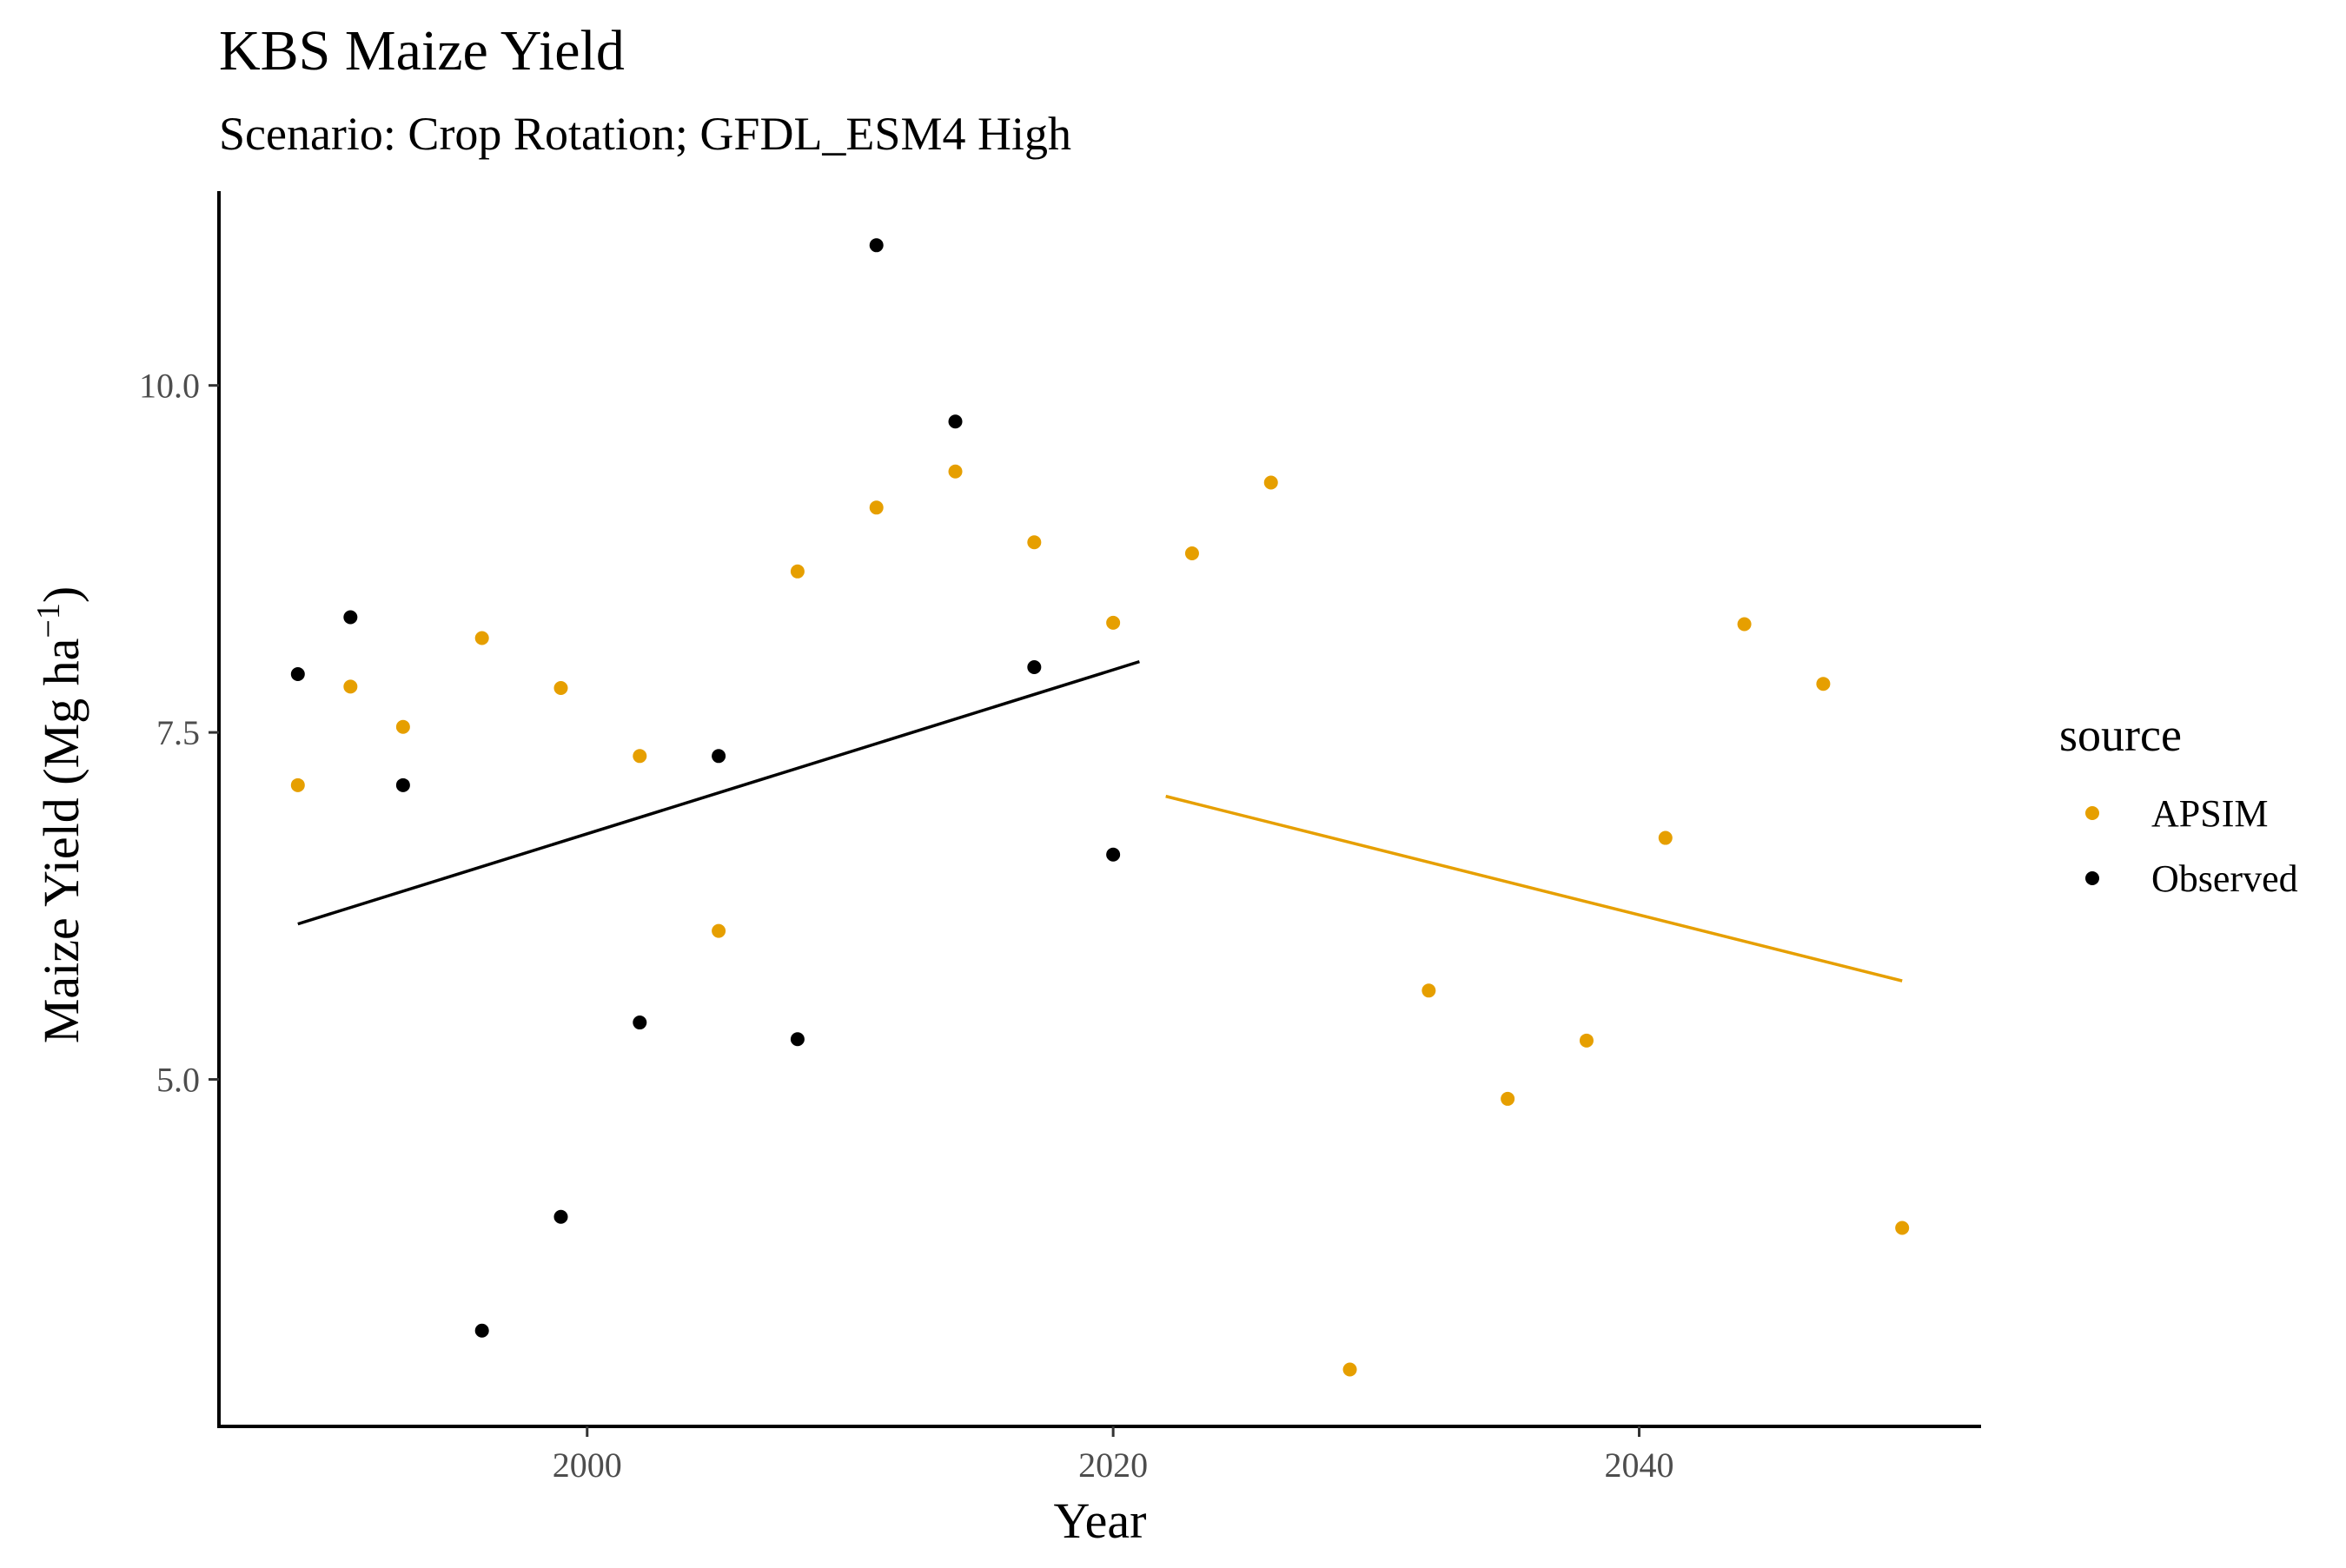  What do you see at coordinates (1639, 1465) in the screenshot?
I see `x-tick-label: 2040` at bounding box center [1639, 1465].